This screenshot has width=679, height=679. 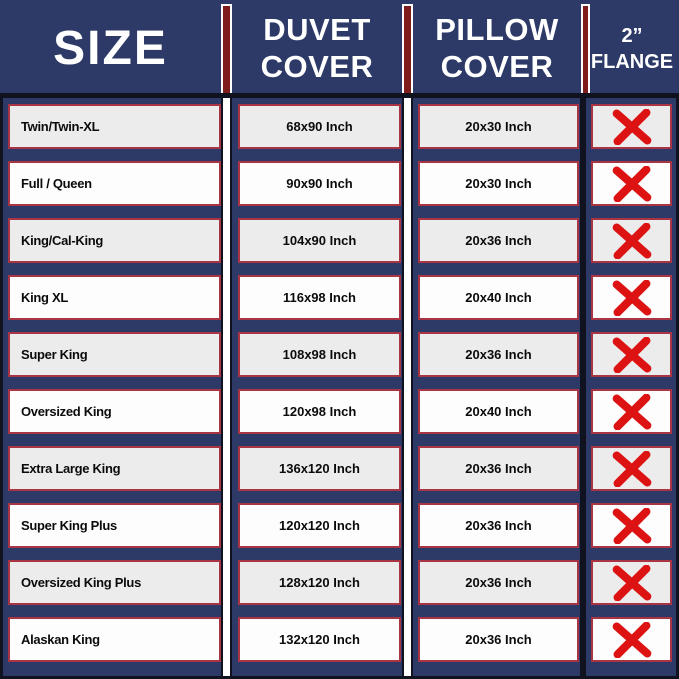 What do you see at coordinates (339, 677) in the screenshot?
I see `table-bottom-edge` at bounding box center [339, 677].